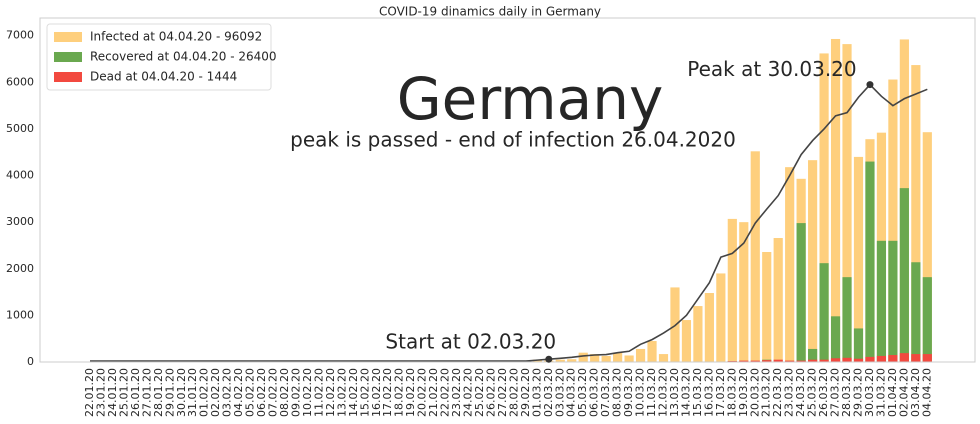 Image resolution: width=980 pixels, height=424 pixels. I want to click on legend-label: Dead at 04.04.20 - 1444, so click(163, 77).